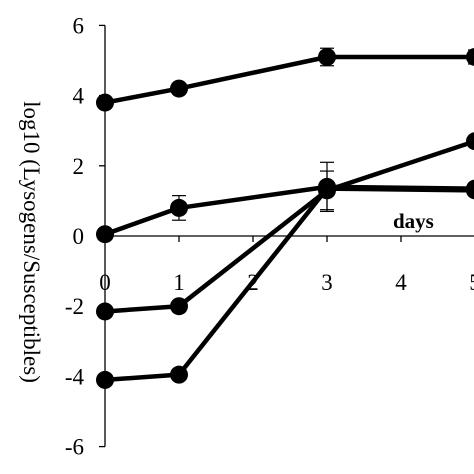 This screenshot has width=474, height=474. What do you see at coordinates (79, 96) in the screenshot?
I see `y-tick-label: 4` at bounding box center [79, 96].